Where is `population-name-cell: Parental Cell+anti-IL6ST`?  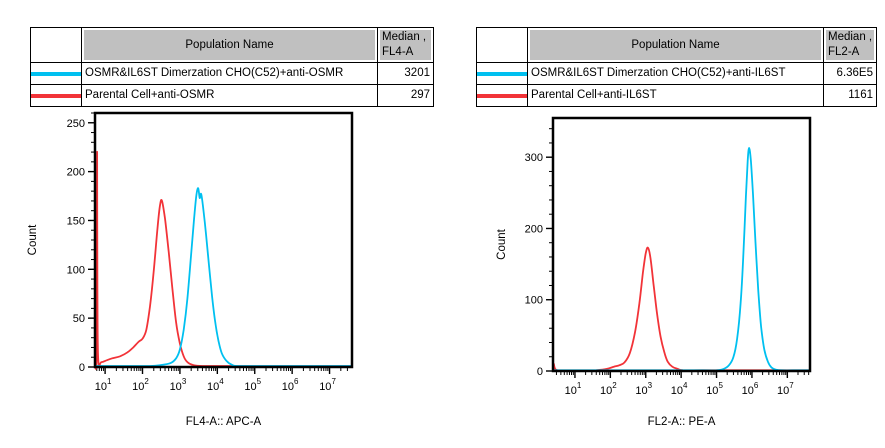 population-name-cell: Parental Cell+anti-IL6ST is located at coordinates (675, 95).